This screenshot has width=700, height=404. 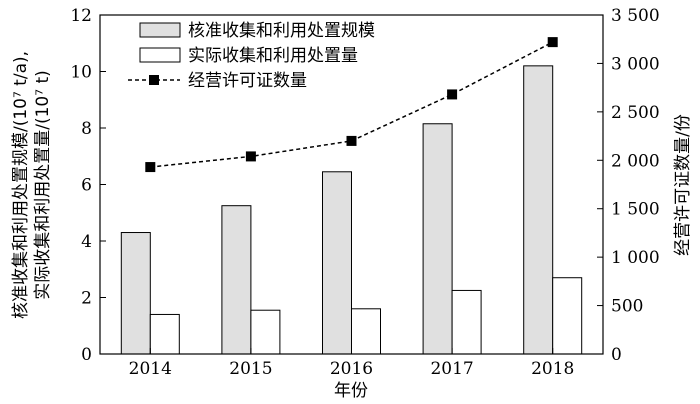 I want to click on marker-license-2015, so click(x=250, y=156).